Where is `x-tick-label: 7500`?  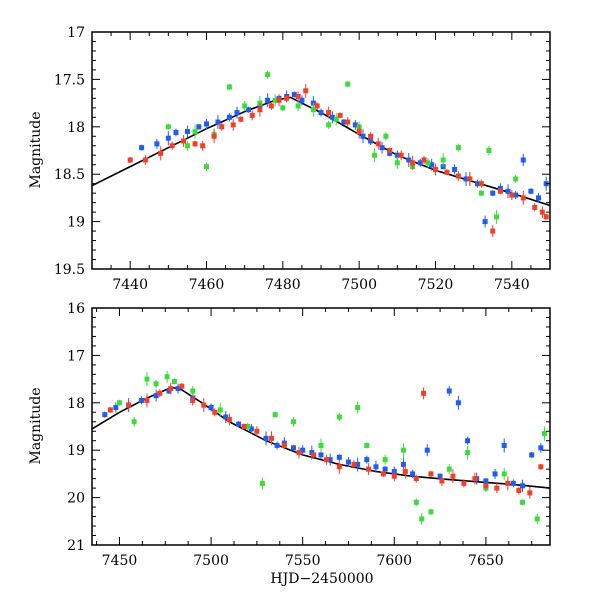 x-tick-label: 7500 is located at coordinates (359, 285).